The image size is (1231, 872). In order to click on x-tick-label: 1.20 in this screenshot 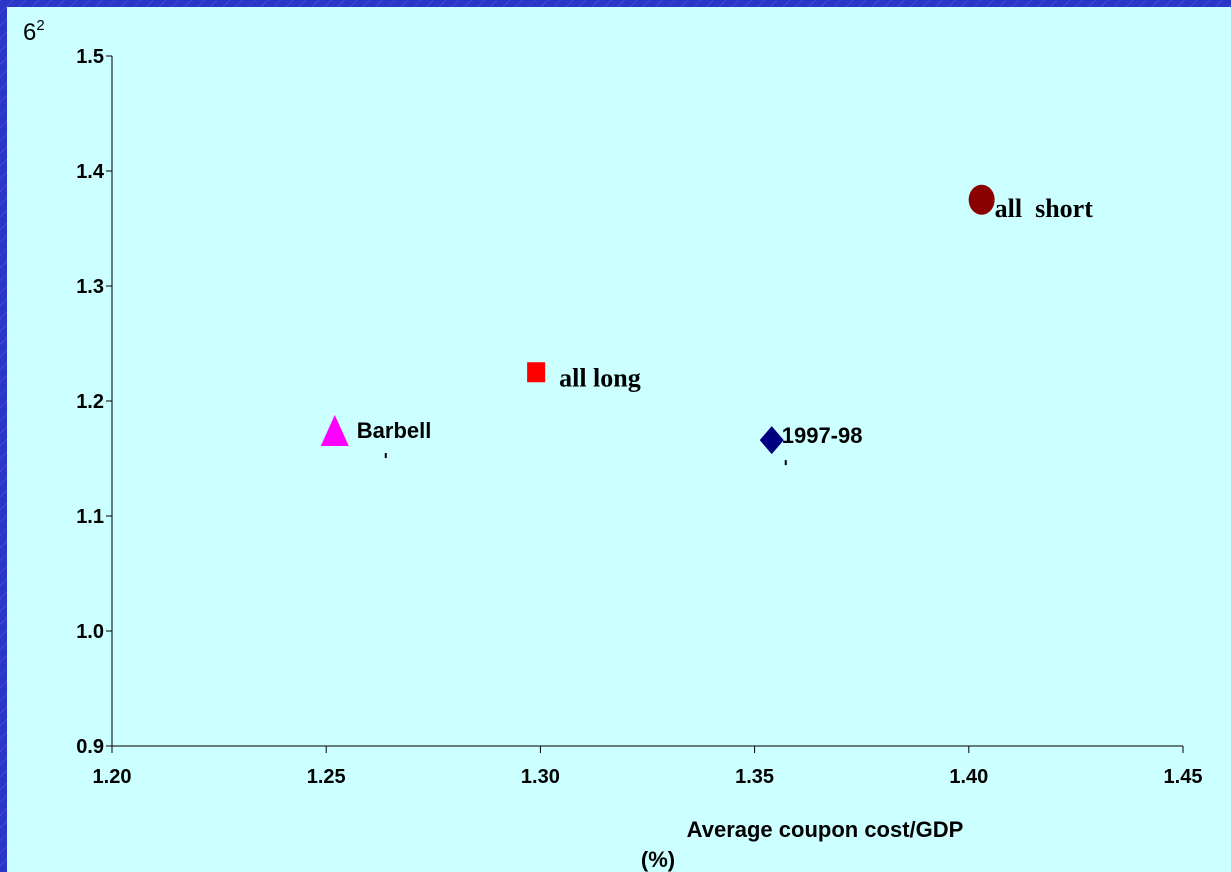, I will do `click(112, 777)`.